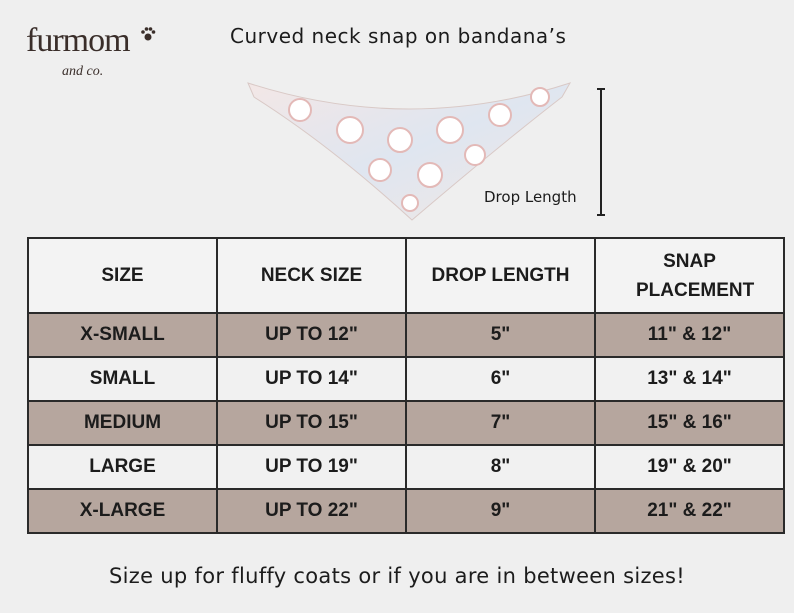 The image size is (794, 613). What do you see at coordinates (689, 423) in the screenshot?
I see `cell: 15" & 16"` at bounding box center [689, 423].